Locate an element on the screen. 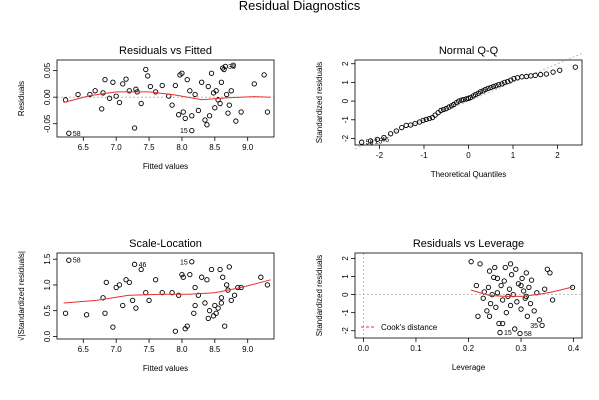 The width and height of the screenshot is (599, 400). panel-title: Scale-Location is located at coordinates (165, 244).